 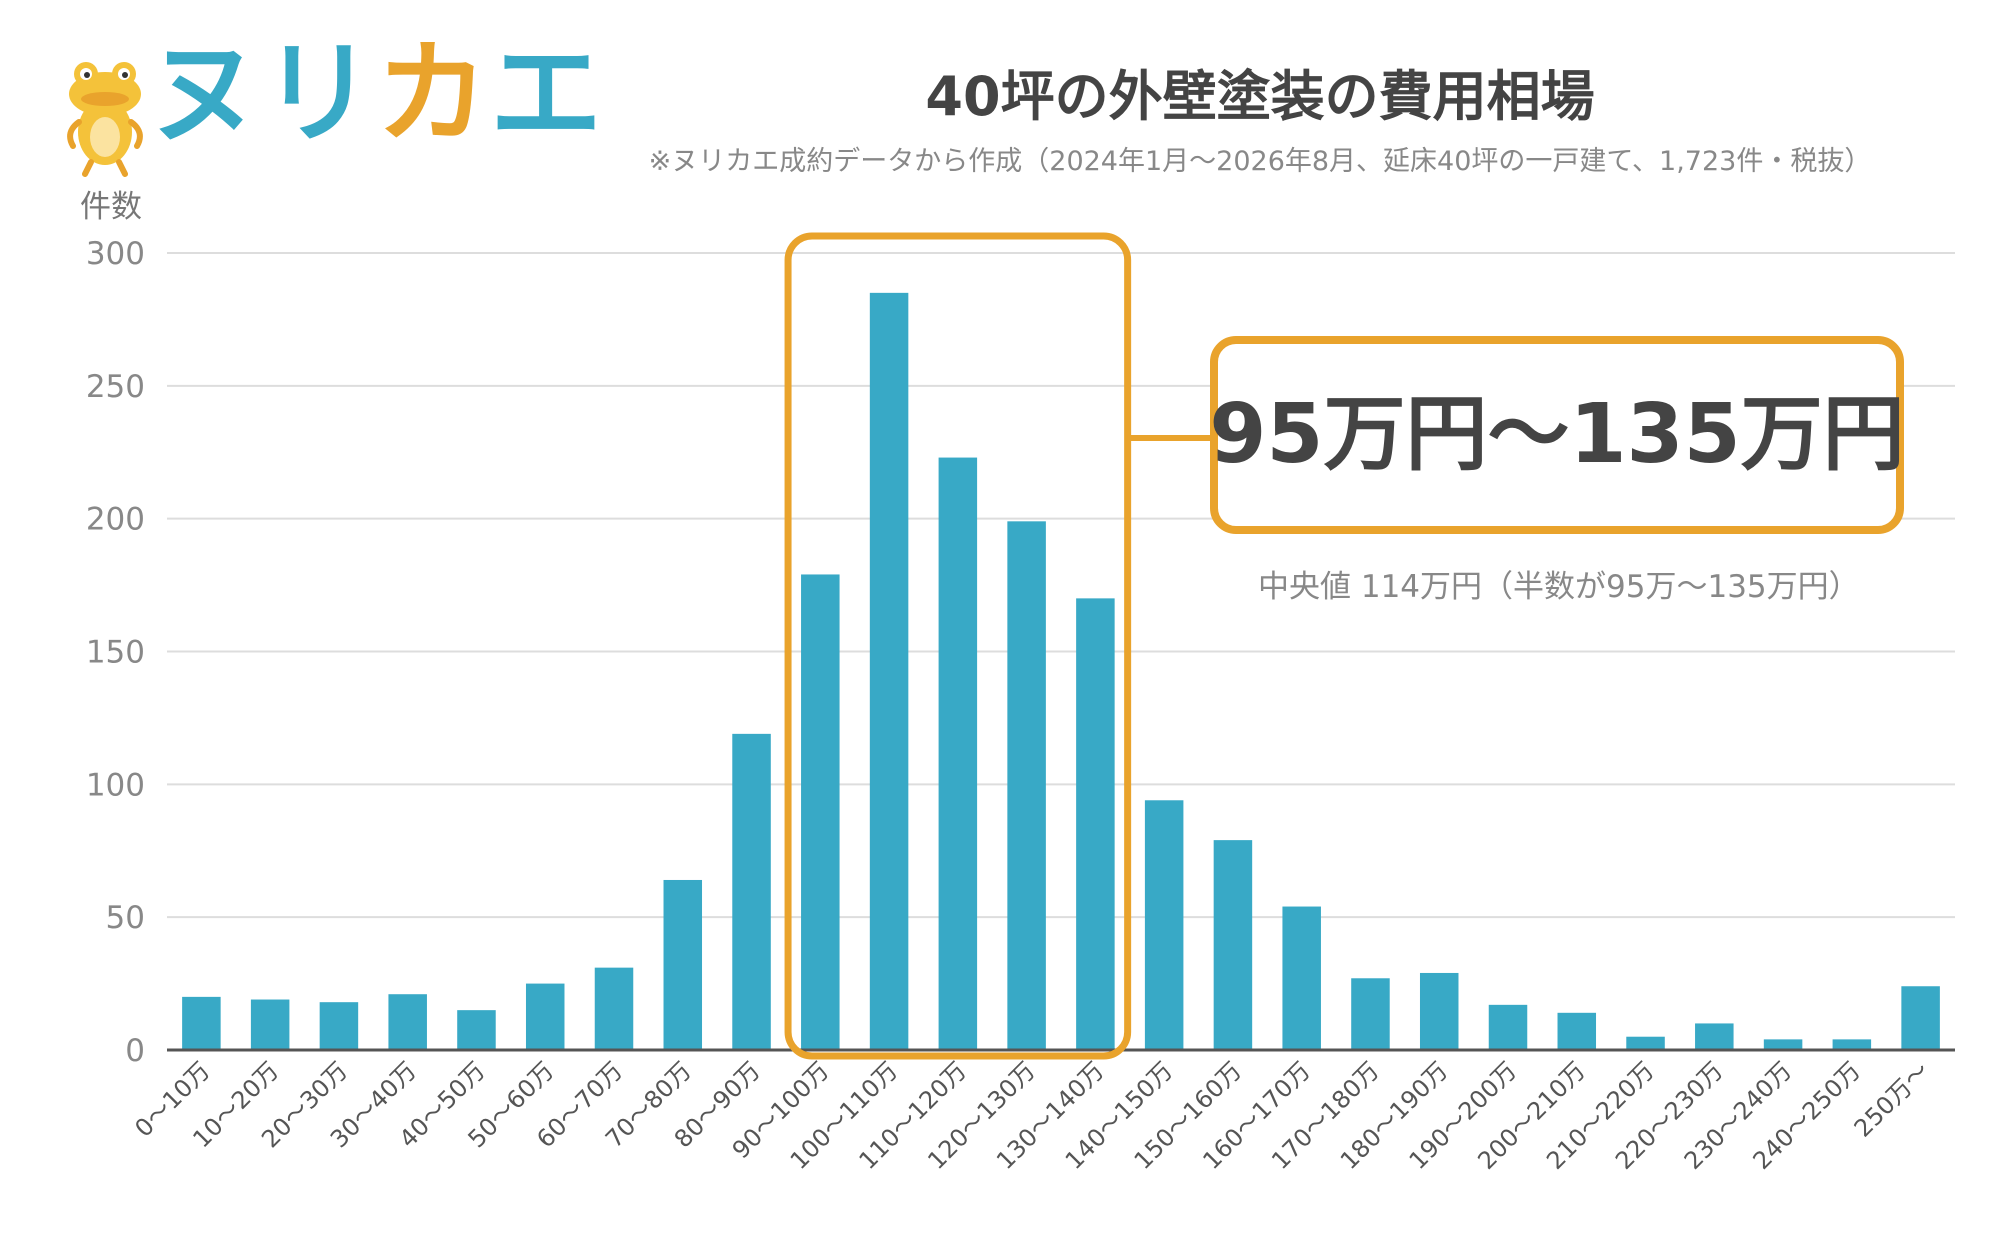 What do you see at coordinates (105, 119) in the screenshot?
I see `frog-mascot-icon` at bounding box center [105, 119].